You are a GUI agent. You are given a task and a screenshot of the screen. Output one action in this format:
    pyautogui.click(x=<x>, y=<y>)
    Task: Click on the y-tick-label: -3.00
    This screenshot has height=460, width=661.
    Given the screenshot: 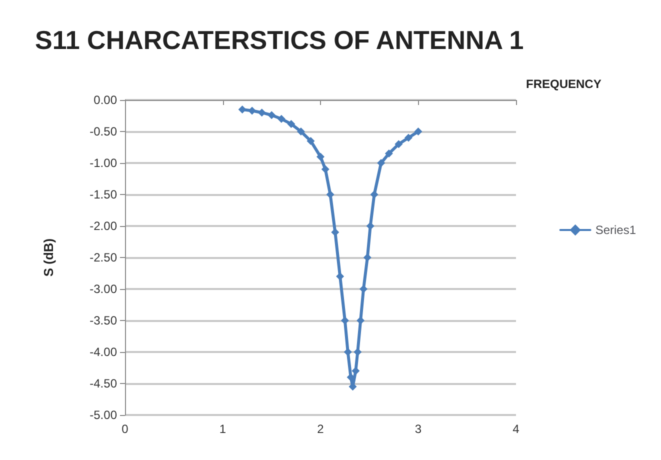 What is the action you would take?
    pyautogui.click(x=104, y=289)
    